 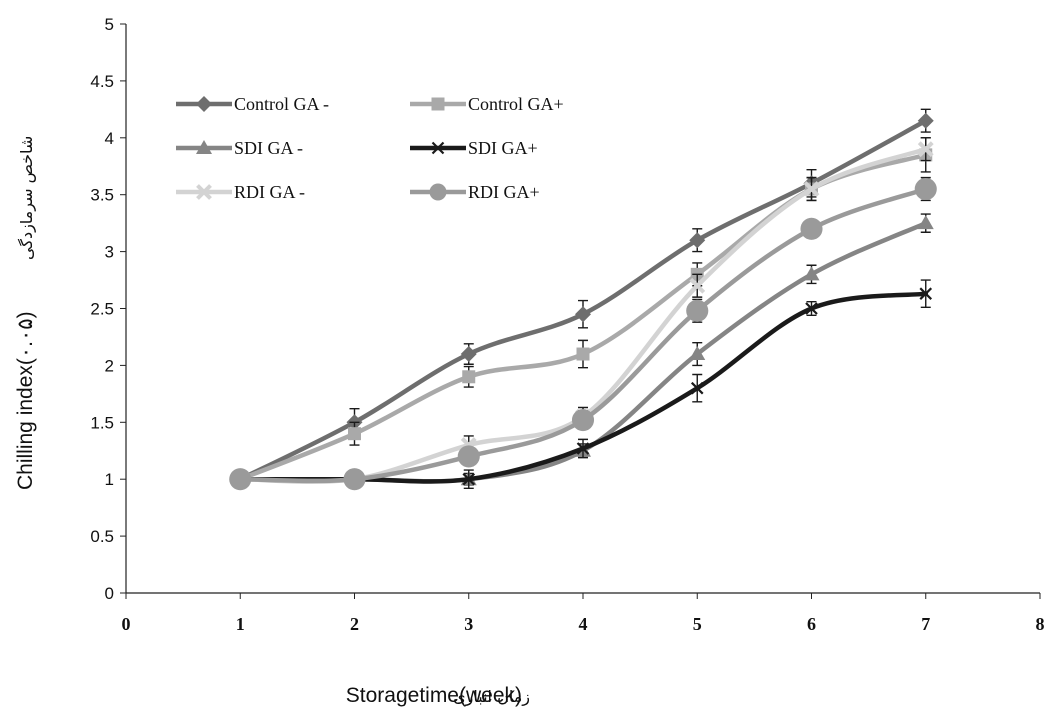 I want to click on y-axis-title: Chilling index(۰.۰۵), so click(x=25, y=400).